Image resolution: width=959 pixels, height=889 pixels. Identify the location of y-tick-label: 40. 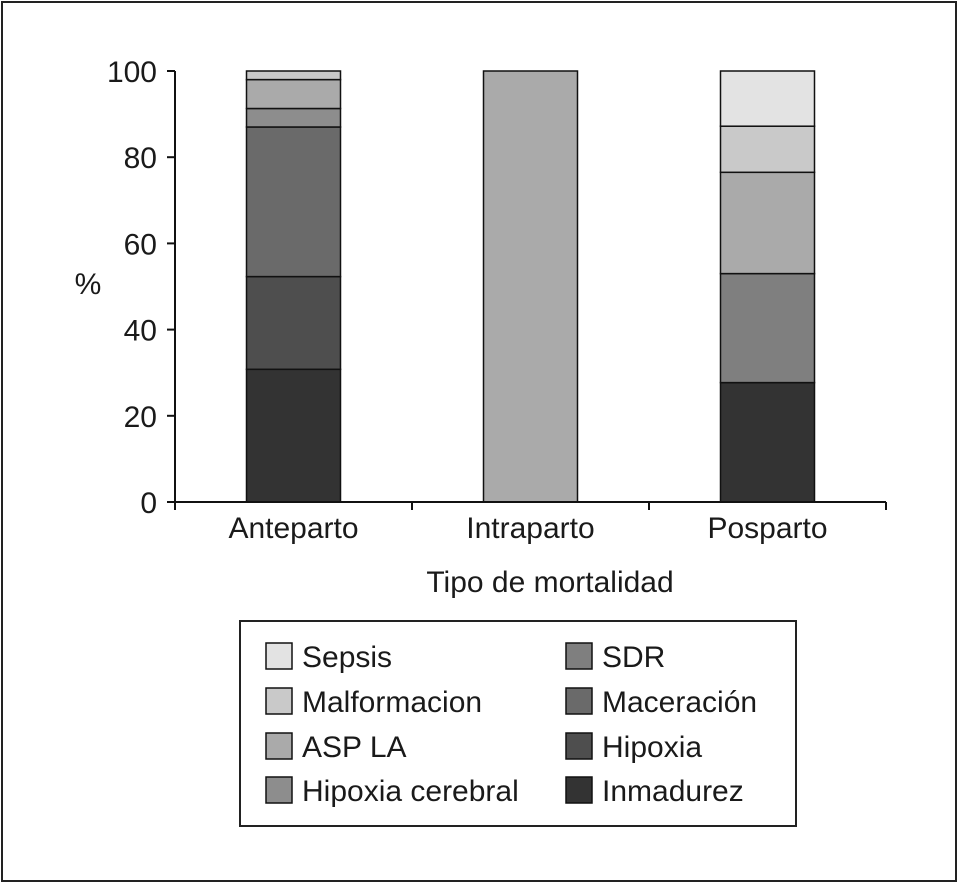
(140, 331).